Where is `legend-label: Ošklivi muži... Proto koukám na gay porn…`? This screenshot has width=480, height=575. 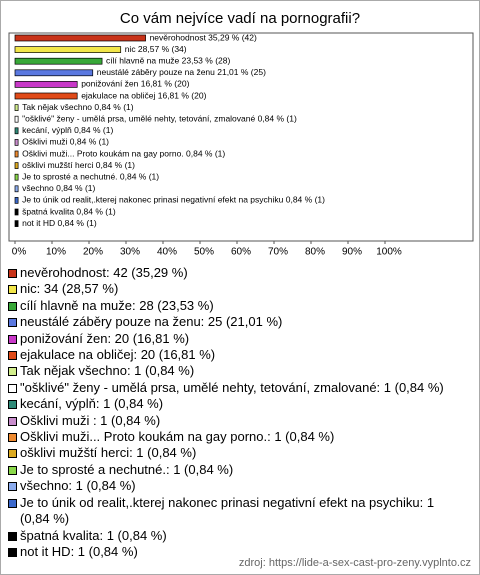 legend-label: Ošklivi muži... Proto koukám na gay porn… is located at coordinates (177, 437).